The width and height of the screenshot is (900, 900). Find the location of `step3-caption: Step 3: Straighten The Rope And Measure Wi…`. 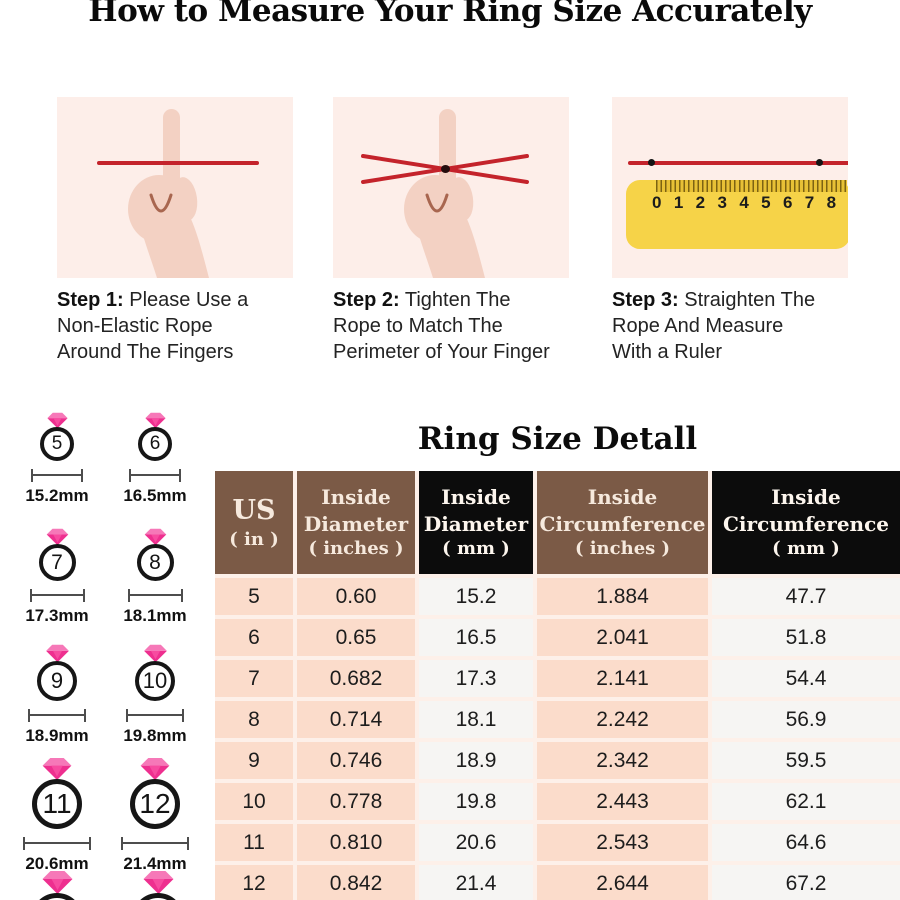

step3-caption: Step 3: Straighten The Rope And Measure Wi… is located at coordinates (713, 326).